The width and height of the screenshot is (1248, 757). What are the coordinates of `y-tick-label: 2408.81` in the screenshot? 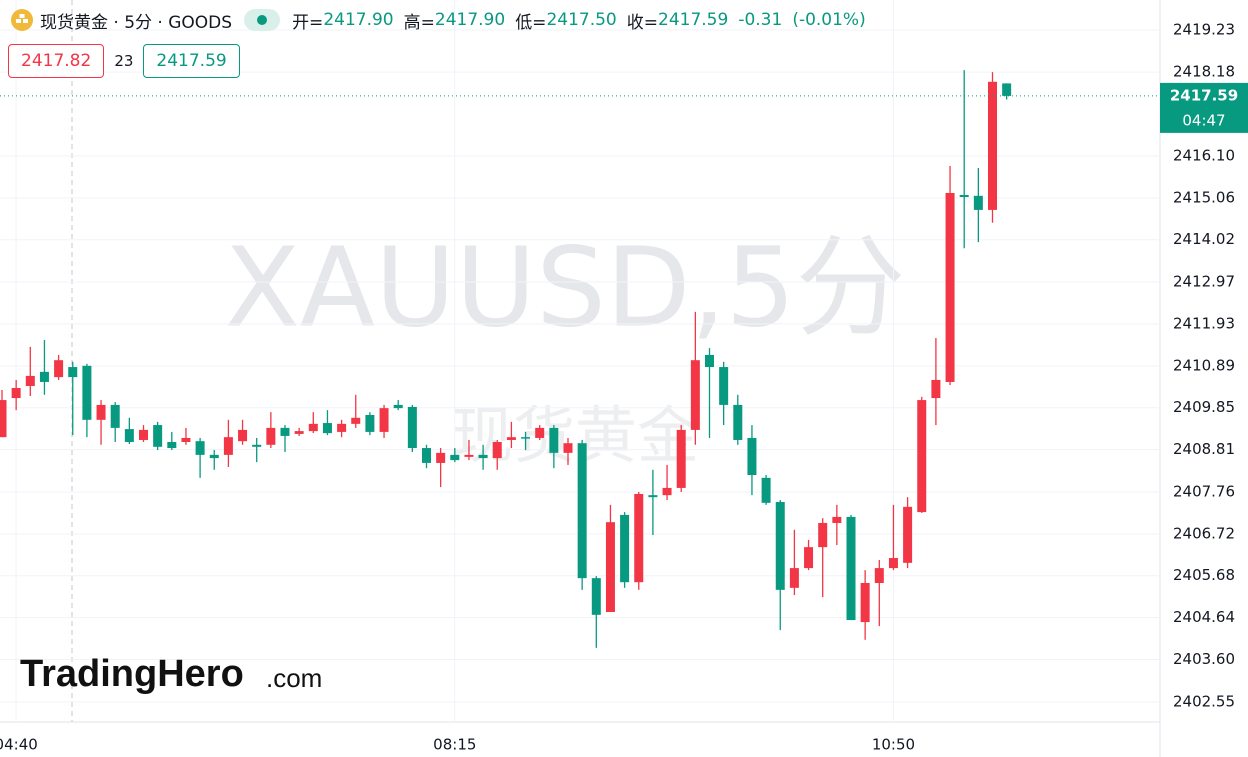 It's located at (1204, 449).